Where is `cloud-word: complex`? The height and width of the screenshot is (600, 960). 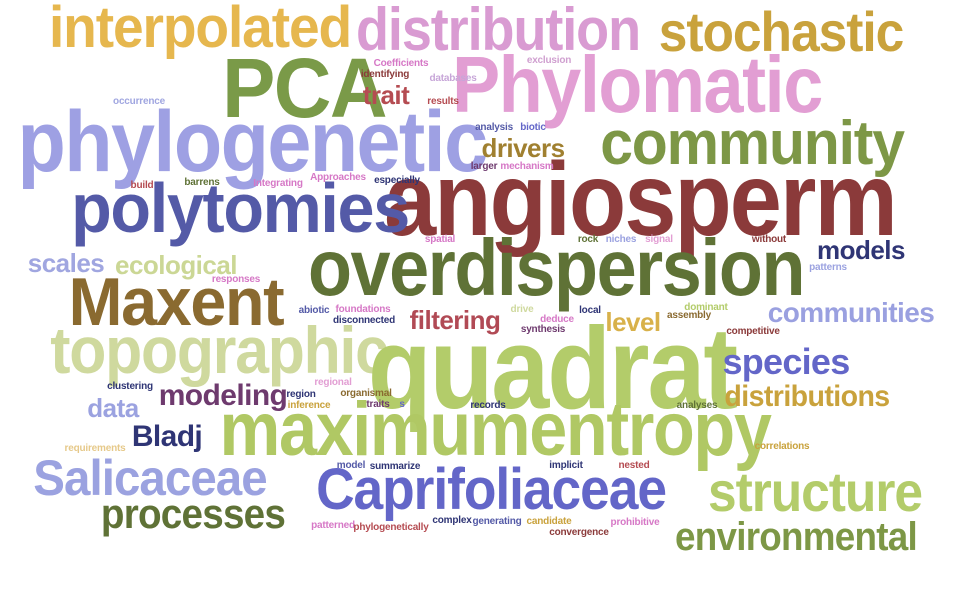 cloud-word: complex is located at coordinates (452, 520).